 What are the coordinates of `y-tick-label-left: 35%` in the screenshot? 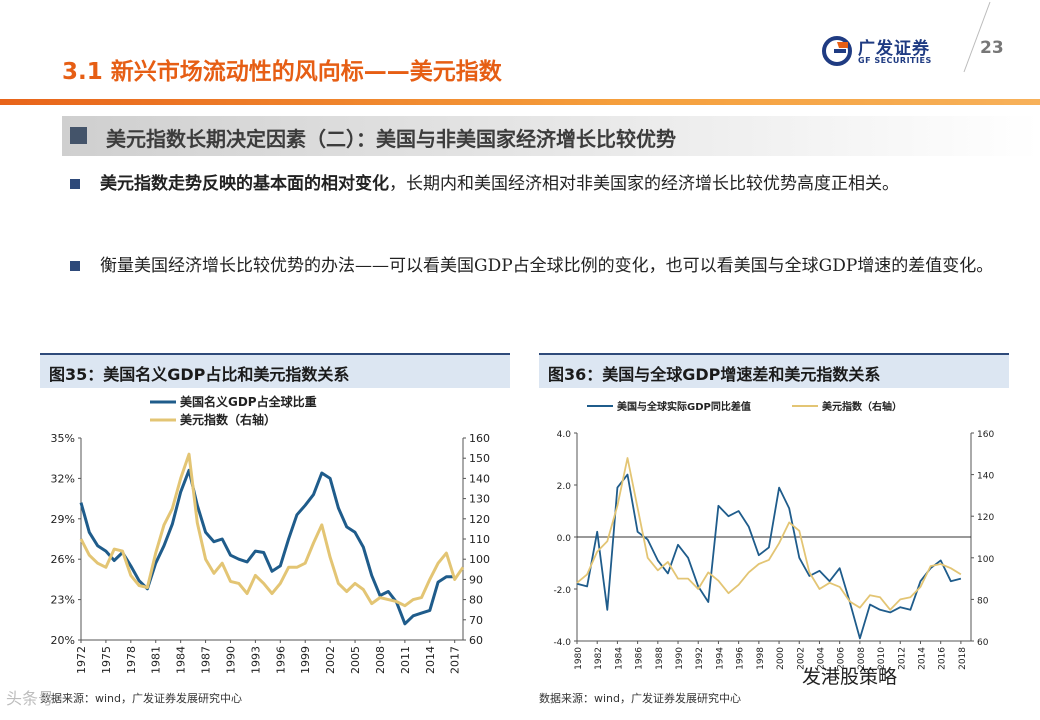 It's located at (63, 438).